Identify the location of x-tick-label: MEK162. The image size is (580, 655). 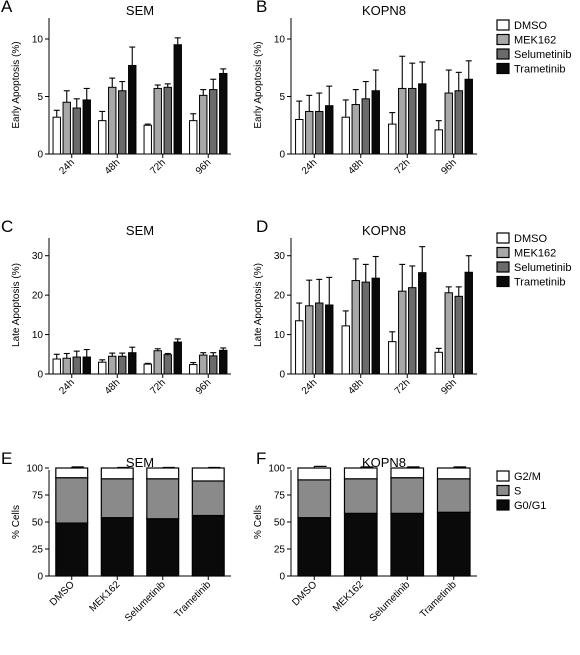
(104, 596).